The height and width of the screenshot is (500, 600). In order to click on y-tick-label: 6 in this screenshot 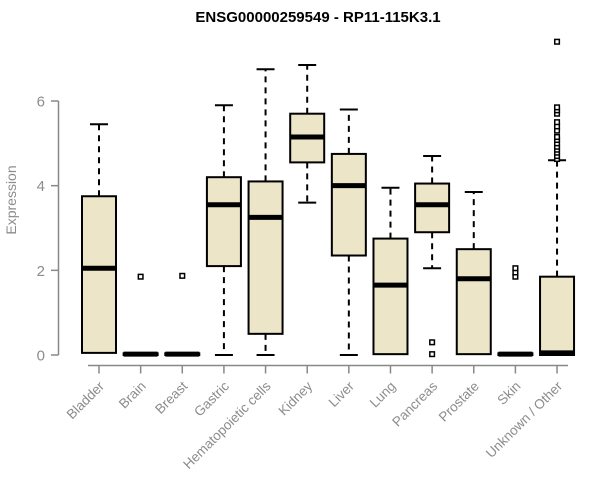, I will do `click(41, 102)`.